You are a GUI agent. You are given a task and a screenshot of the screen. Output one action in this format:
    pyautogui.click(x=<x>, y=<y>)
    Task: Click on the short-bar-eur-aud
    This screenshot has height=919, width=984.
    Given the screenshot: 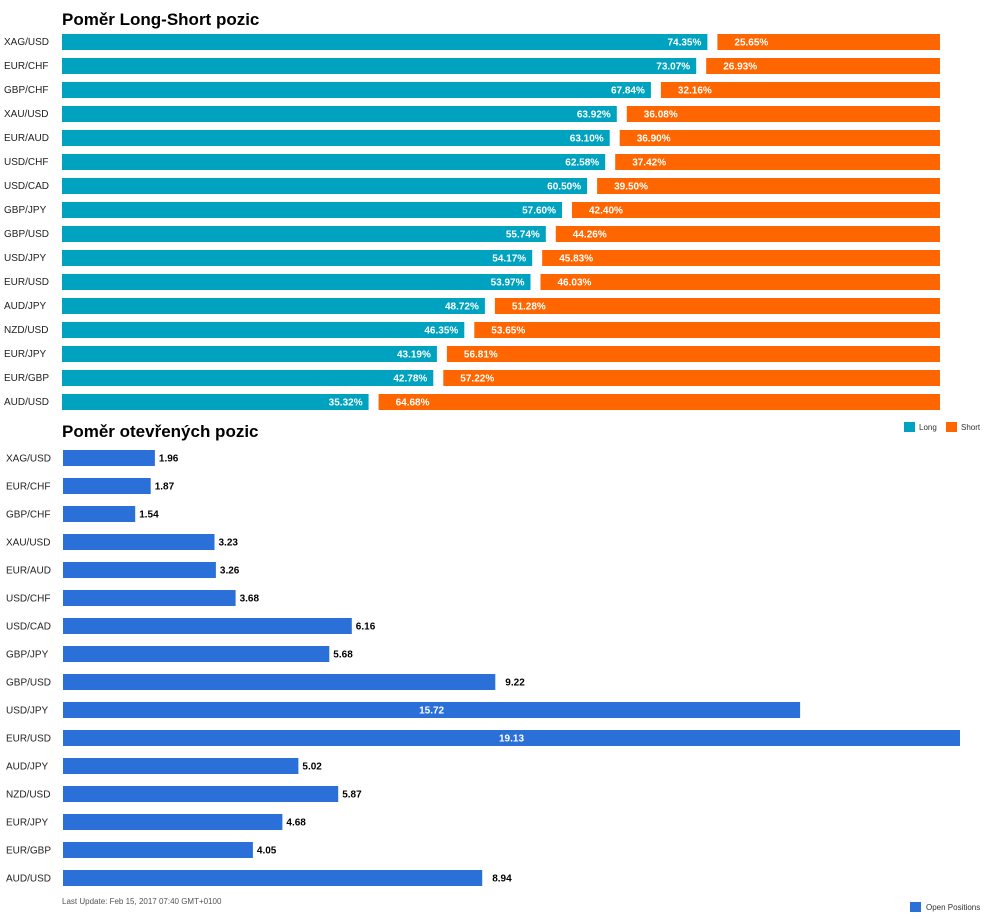 What is the action you would take?
    pyautogui.click(x=779, y=138)
    